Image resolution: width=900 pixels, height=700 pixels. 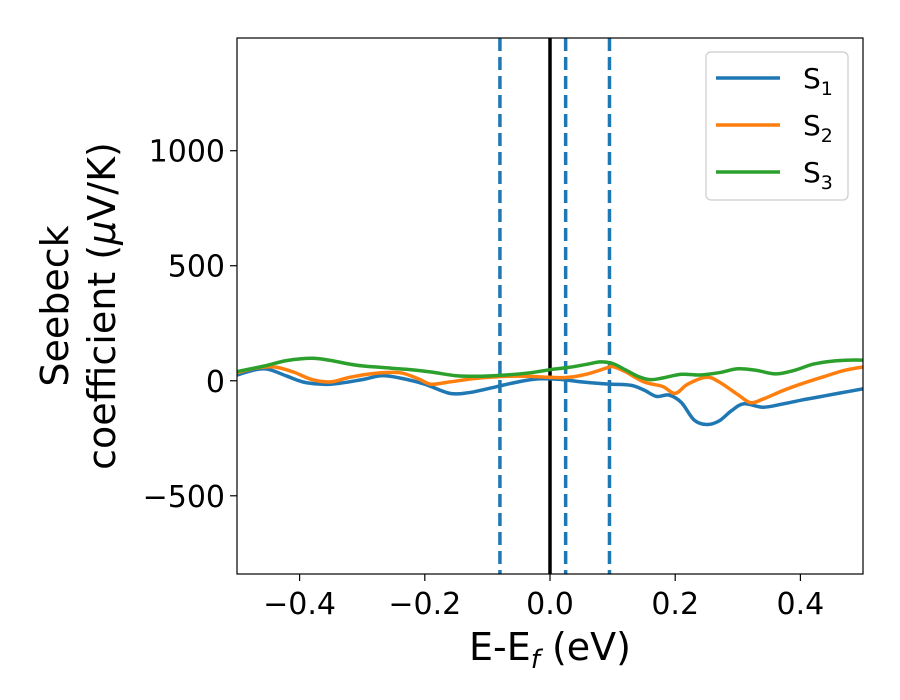 I want to click on legend-label-s2: S2, so click(x=818, y=128).